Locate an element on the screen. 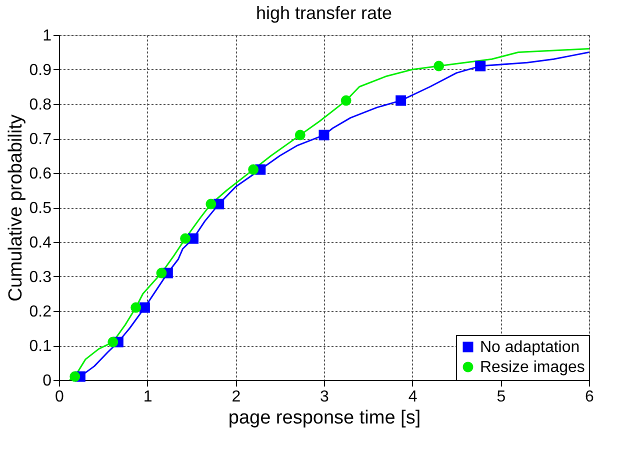  y-tick-label: 0 is located at coordinates (47, 381).